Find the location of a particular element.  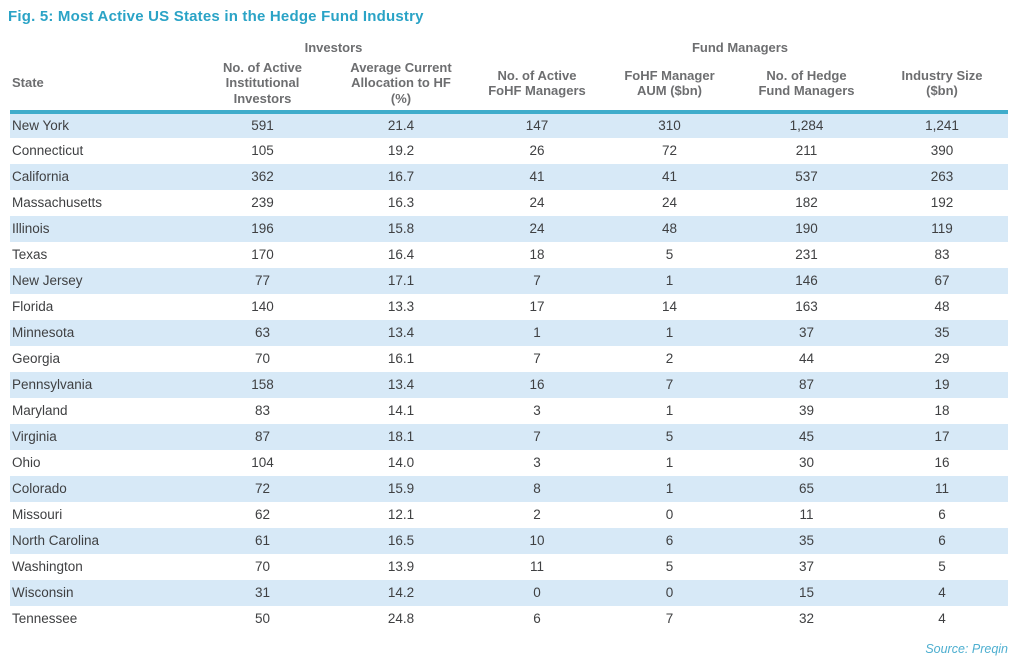

value-cell: 310 is located at coordinates (669, 126).